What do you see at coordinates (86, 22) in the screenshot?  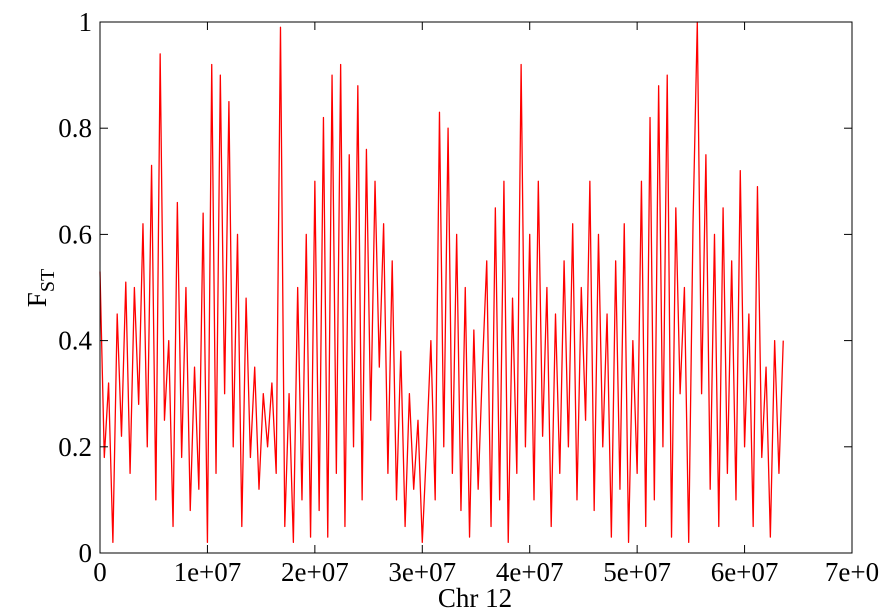 I see `y-tick-label: 1` at bounding box center [86, 22].